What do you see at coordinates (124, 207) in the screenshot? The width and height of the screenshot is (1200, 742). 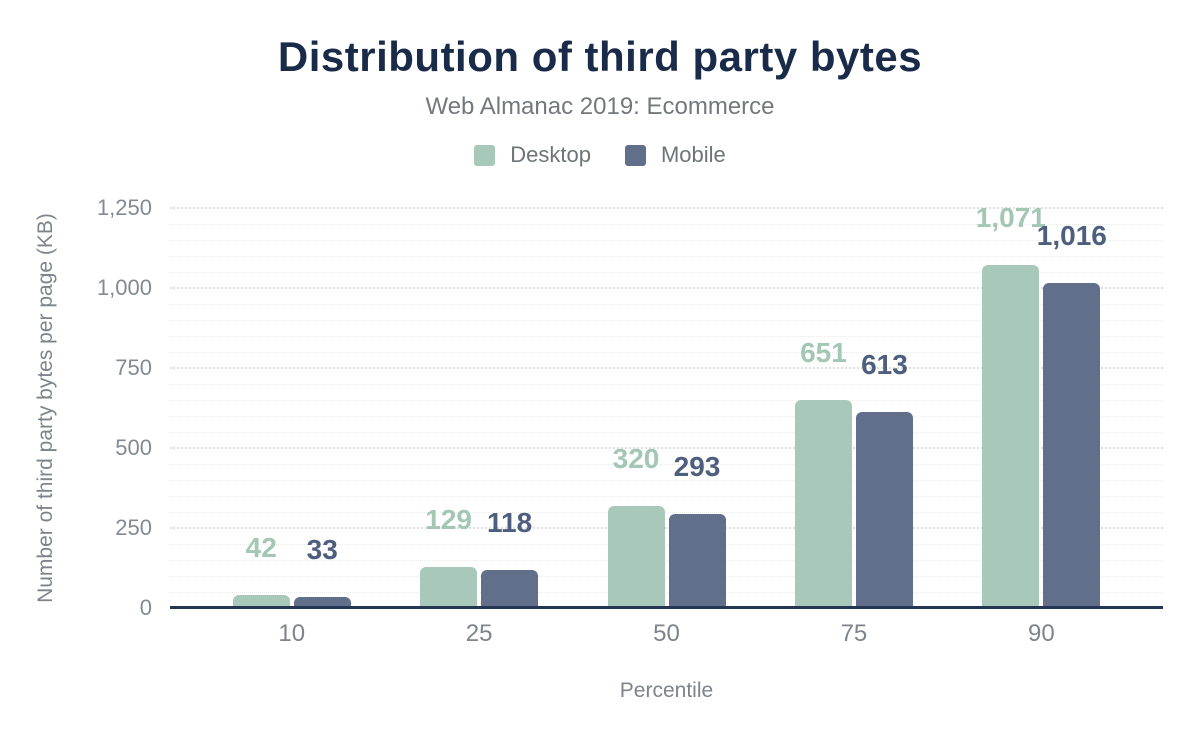 I see `y-tick-label-1250: 1,250` at bounding box center [124, 207].